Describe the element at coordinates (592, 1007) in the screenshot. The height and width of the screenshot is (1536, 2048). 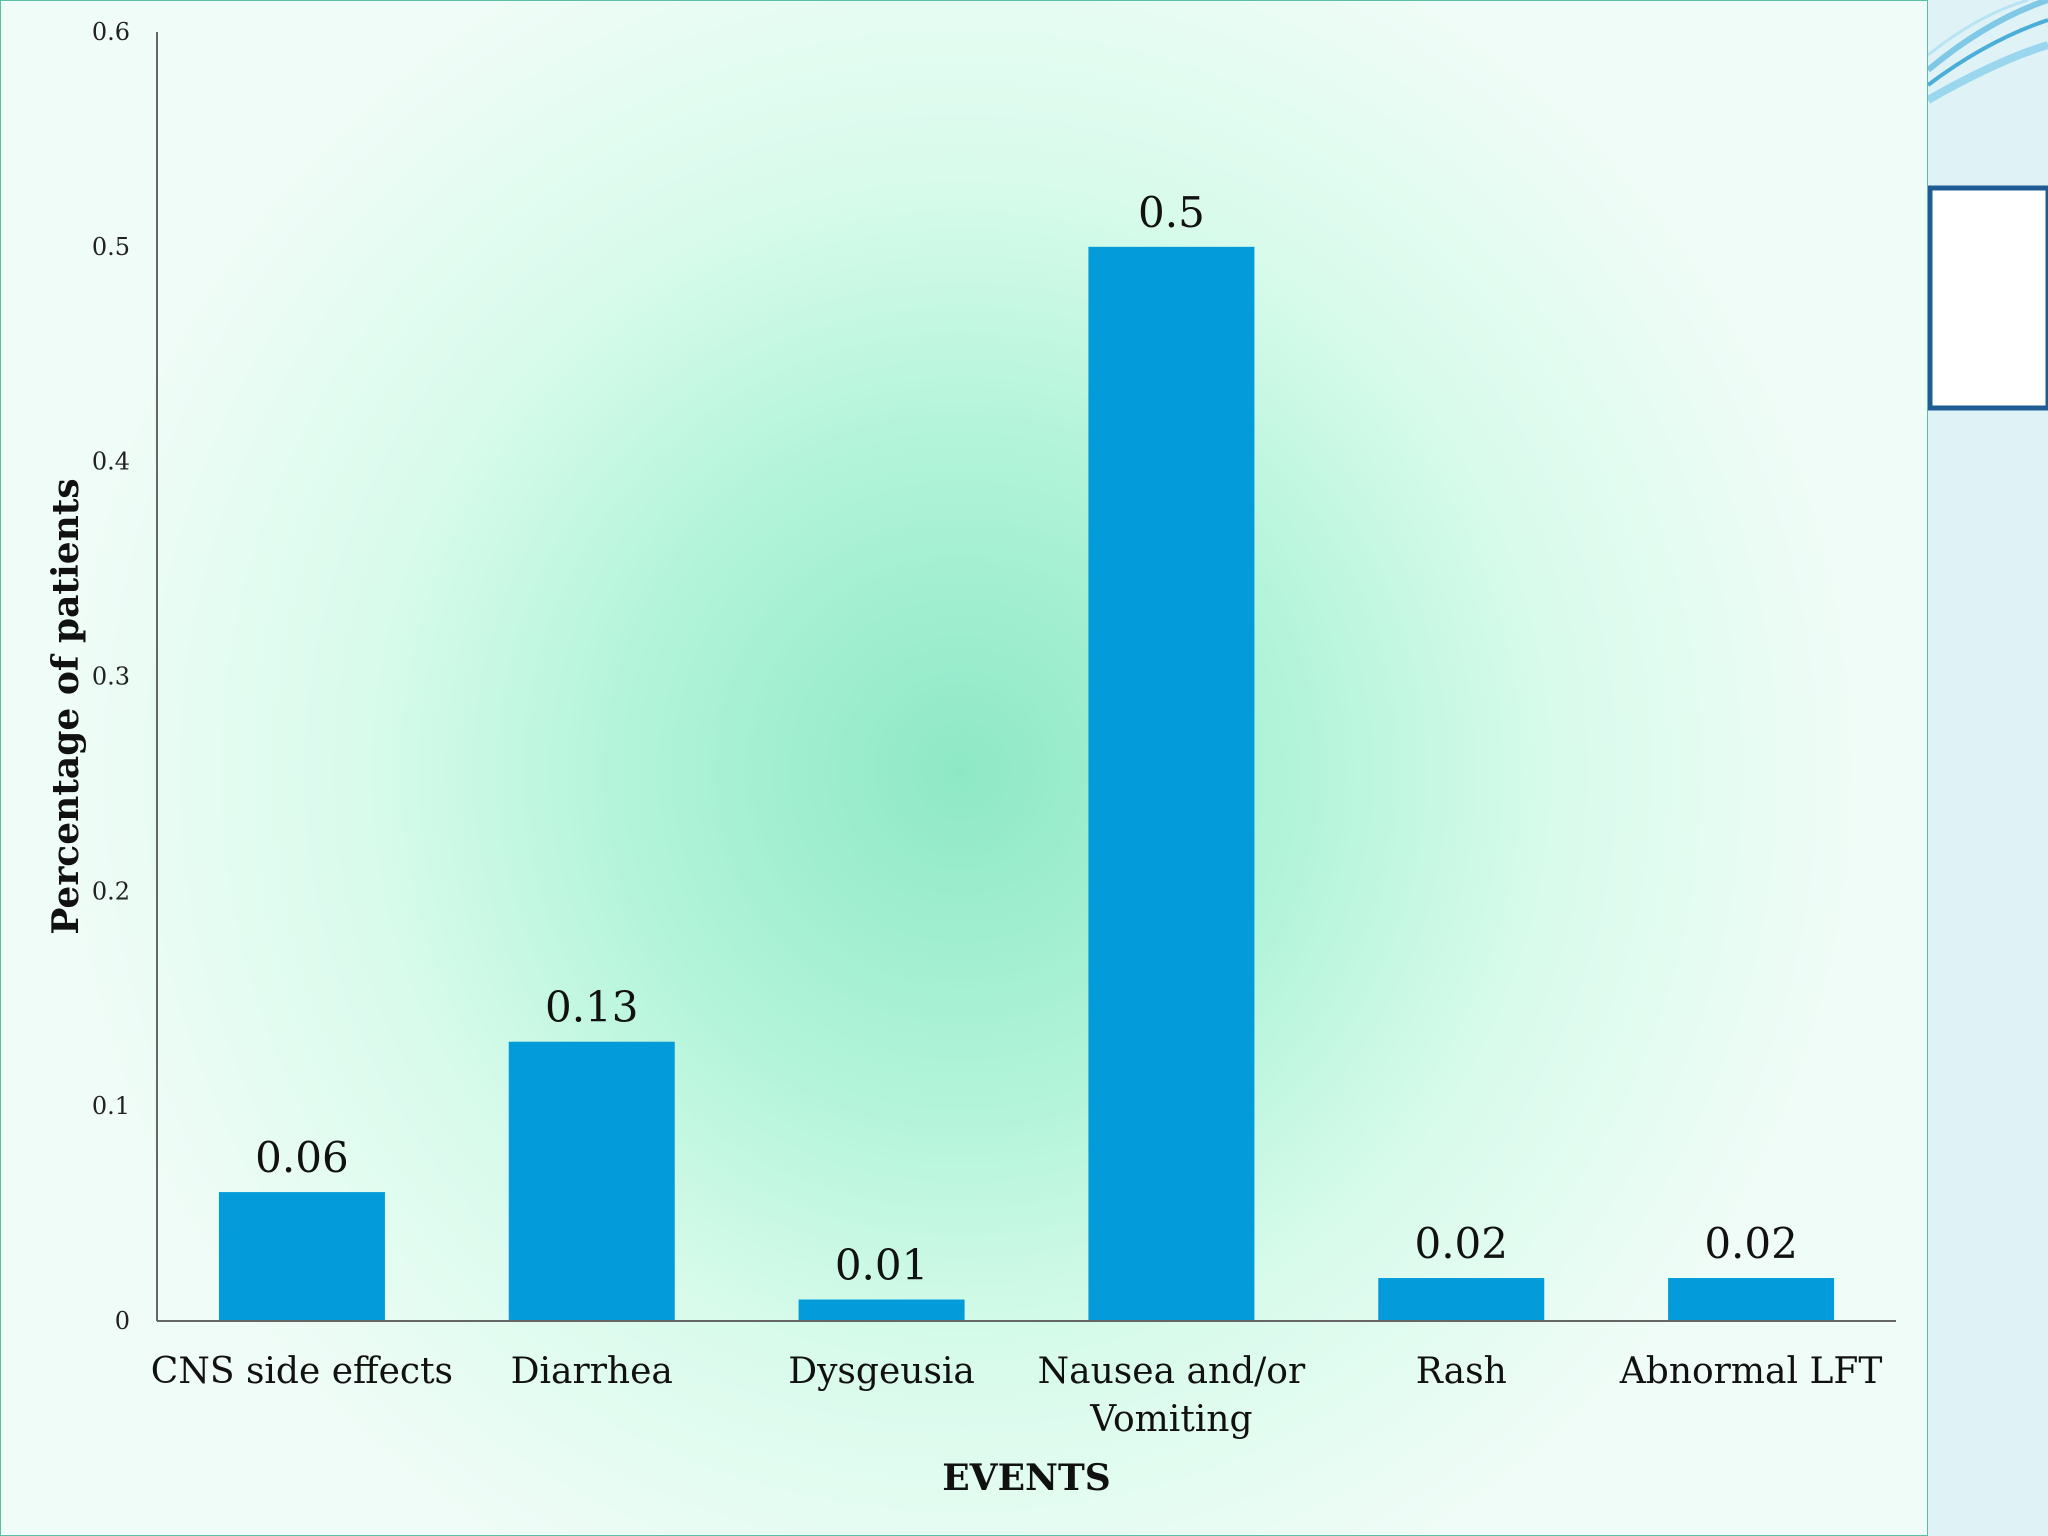
I see `data-label: 0.13` at that location.